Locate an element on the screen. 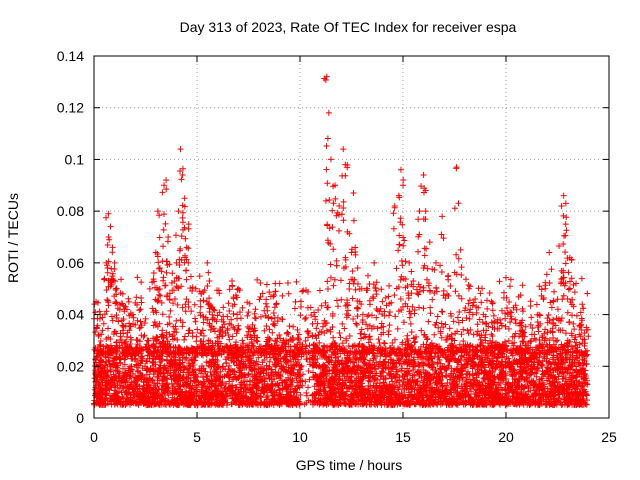 This screenshot has width=640, height=480. x-tick-label: 25 is located at coordinates (609, 437).